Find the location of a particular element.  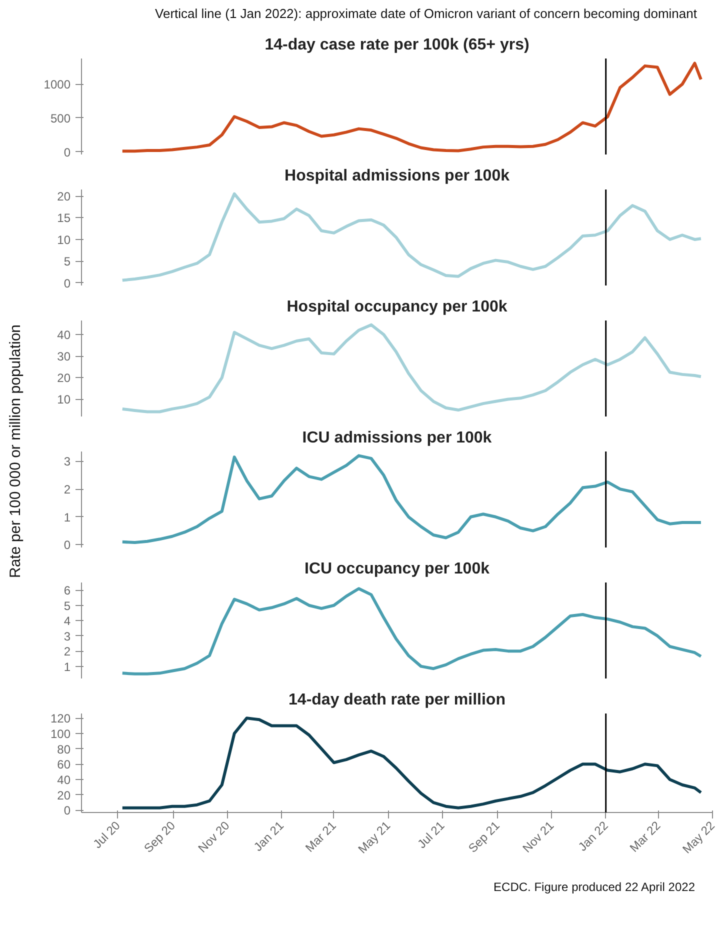

x-tick-label: Nov 21 is located at coordinates (538, 836).